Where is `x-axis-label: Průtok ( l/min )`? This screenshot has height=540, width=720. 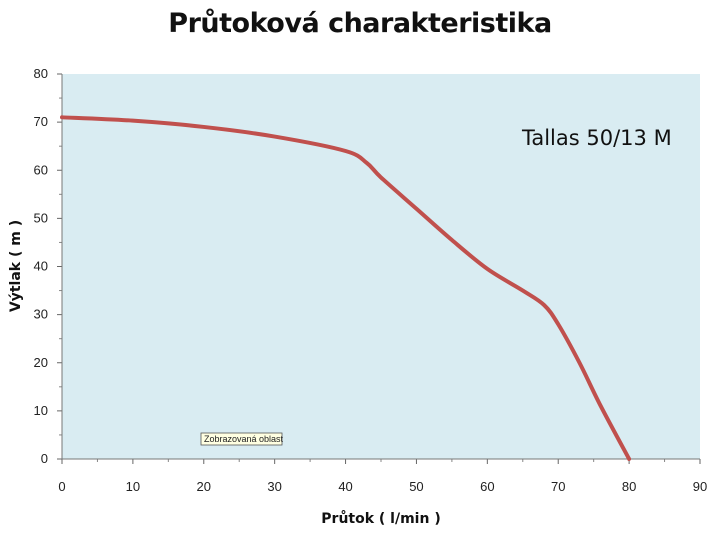
x-axis-label: Průtok ( l/min ) is located at coordinates (380, 518).